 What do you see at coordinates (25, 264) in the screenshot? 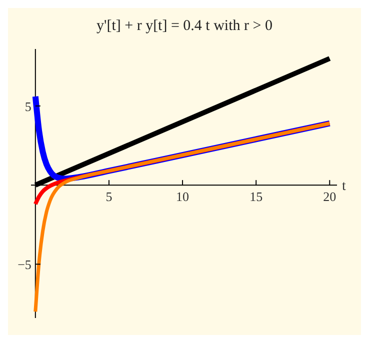
I see `y-tick-label: −5` at bounding box center [25, 264].